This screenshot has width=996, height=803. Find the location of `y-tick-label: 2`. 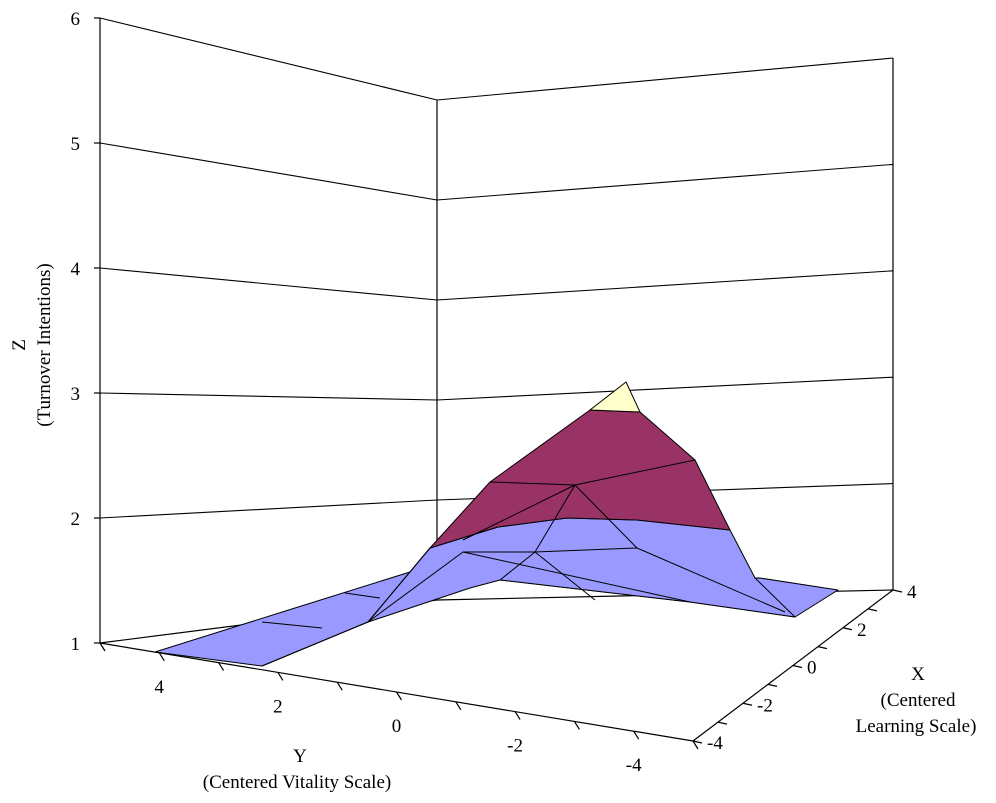

y-tick-label: 2 is located at coordinates (278, 706).